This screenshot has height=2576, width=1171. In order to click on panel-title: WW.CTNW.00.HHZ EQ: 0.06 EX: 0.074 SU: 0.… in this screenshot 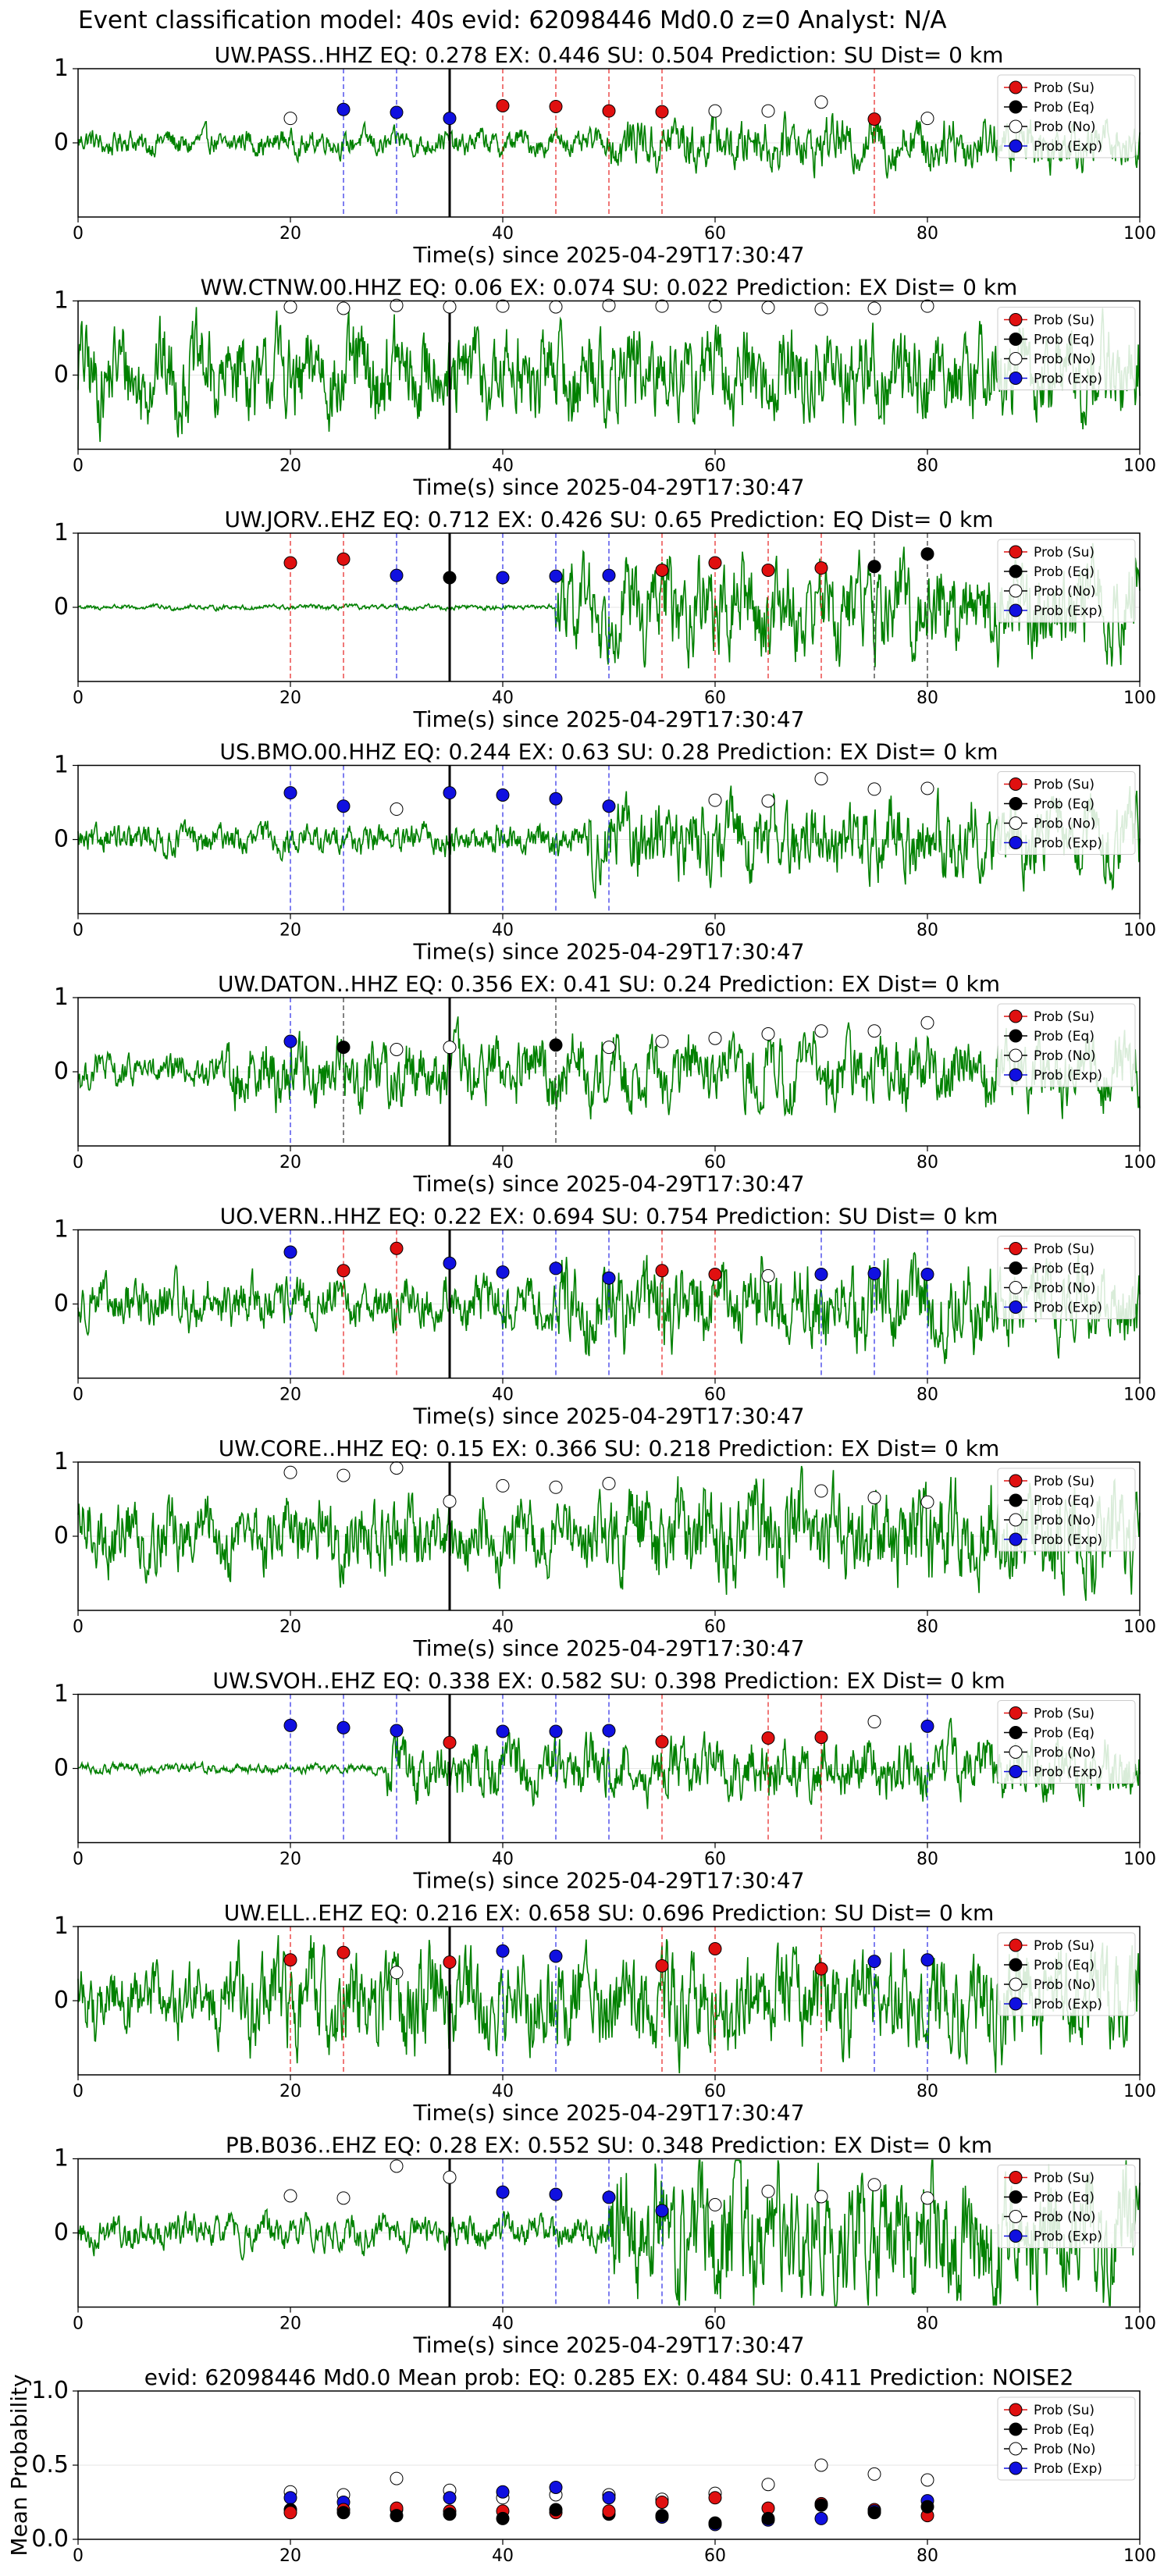, I will do `click(609, 288)`.